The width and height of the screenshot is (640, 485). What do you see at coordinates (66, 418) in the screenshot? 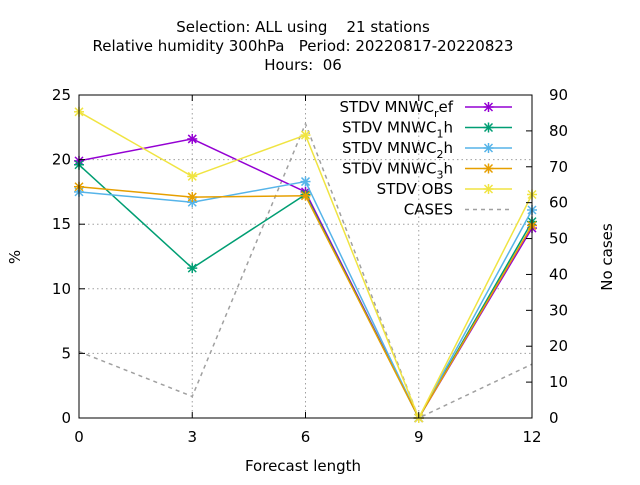
I see `y-tick-label: 0` at bounding box center [66, 418].